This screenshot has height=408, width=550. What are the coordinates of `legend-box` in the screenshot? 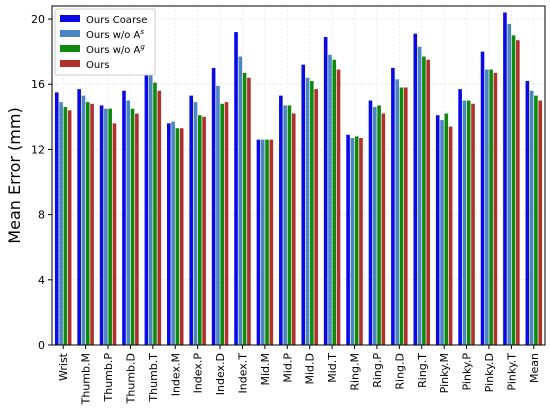 It's located at (105, 42).